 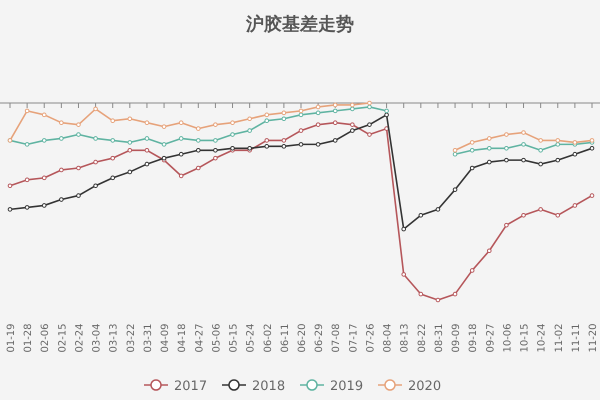 What do you see at coordinates (62, 338) in the screenshot?
I see `x-tick-label: 02-15` at bounding box center [62, 338].